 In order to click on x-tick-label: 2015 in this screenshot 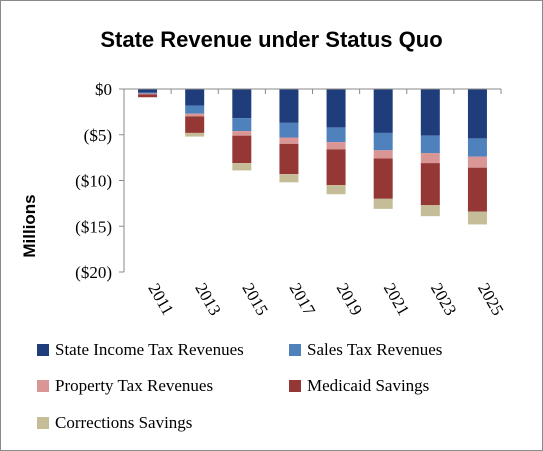, I will do `click(254, 299)`.